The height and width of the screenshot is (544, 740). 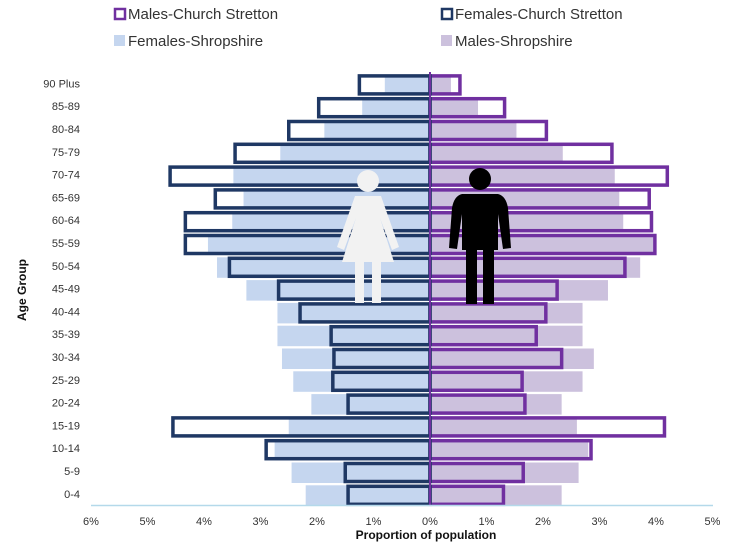 I want to click on y-tick-label-75-79: 75-79, so click(x=66, y=153).